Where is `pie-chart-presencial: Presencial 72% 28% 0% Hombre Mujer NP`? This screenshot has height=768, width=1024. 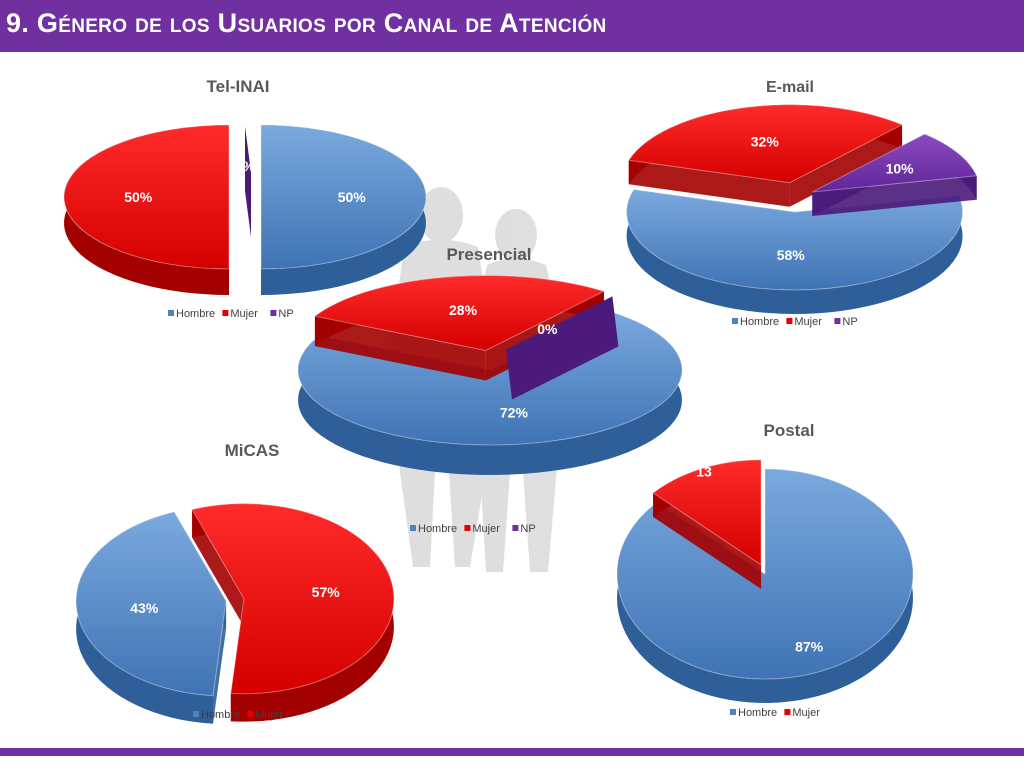
pie-chart-presencial: Presencial 72% 28% 0% Hombre Mujer NP is located at coordinates (490, 390).